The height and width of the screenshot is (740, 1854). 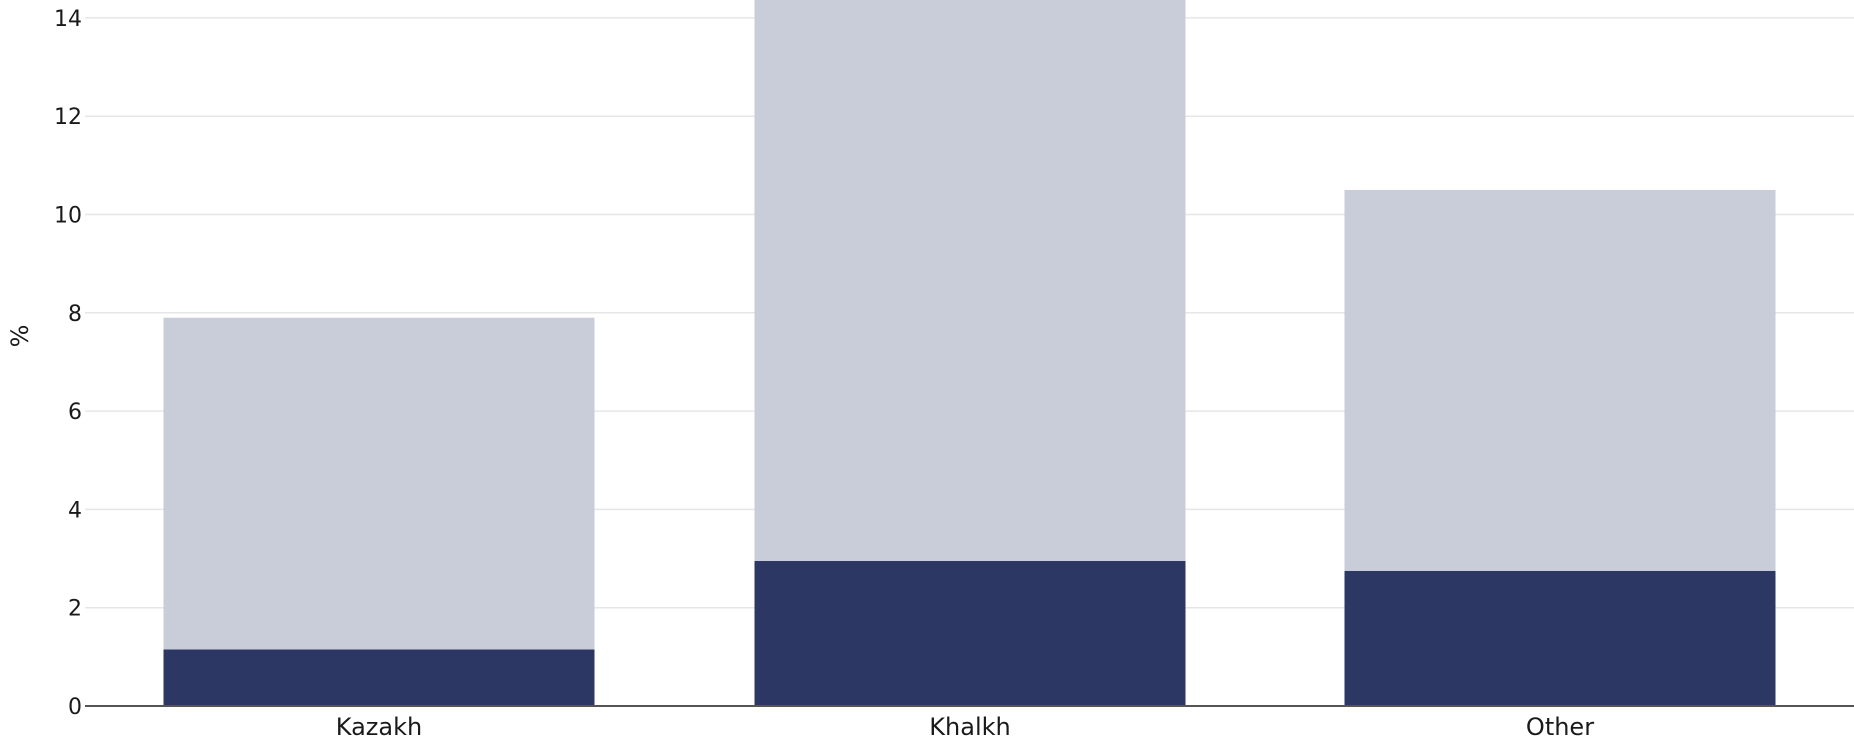 What do you see at coordinates (20, 336) in the screenshot?
I see `y-axis-label: %` at bounding box center [20, 336].